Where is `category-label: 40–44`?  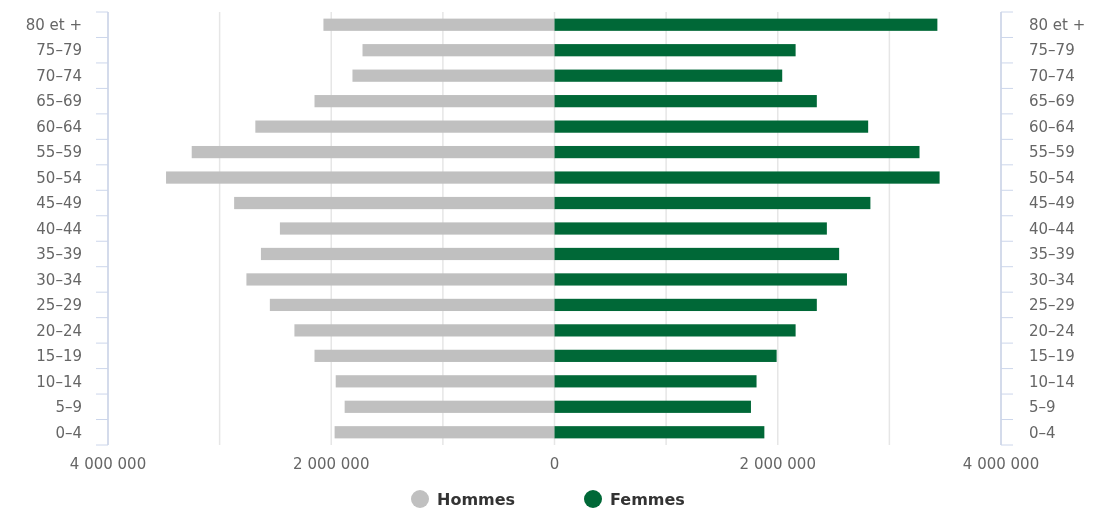 category-label: 40–44 is located at coordinates (1052, 228).